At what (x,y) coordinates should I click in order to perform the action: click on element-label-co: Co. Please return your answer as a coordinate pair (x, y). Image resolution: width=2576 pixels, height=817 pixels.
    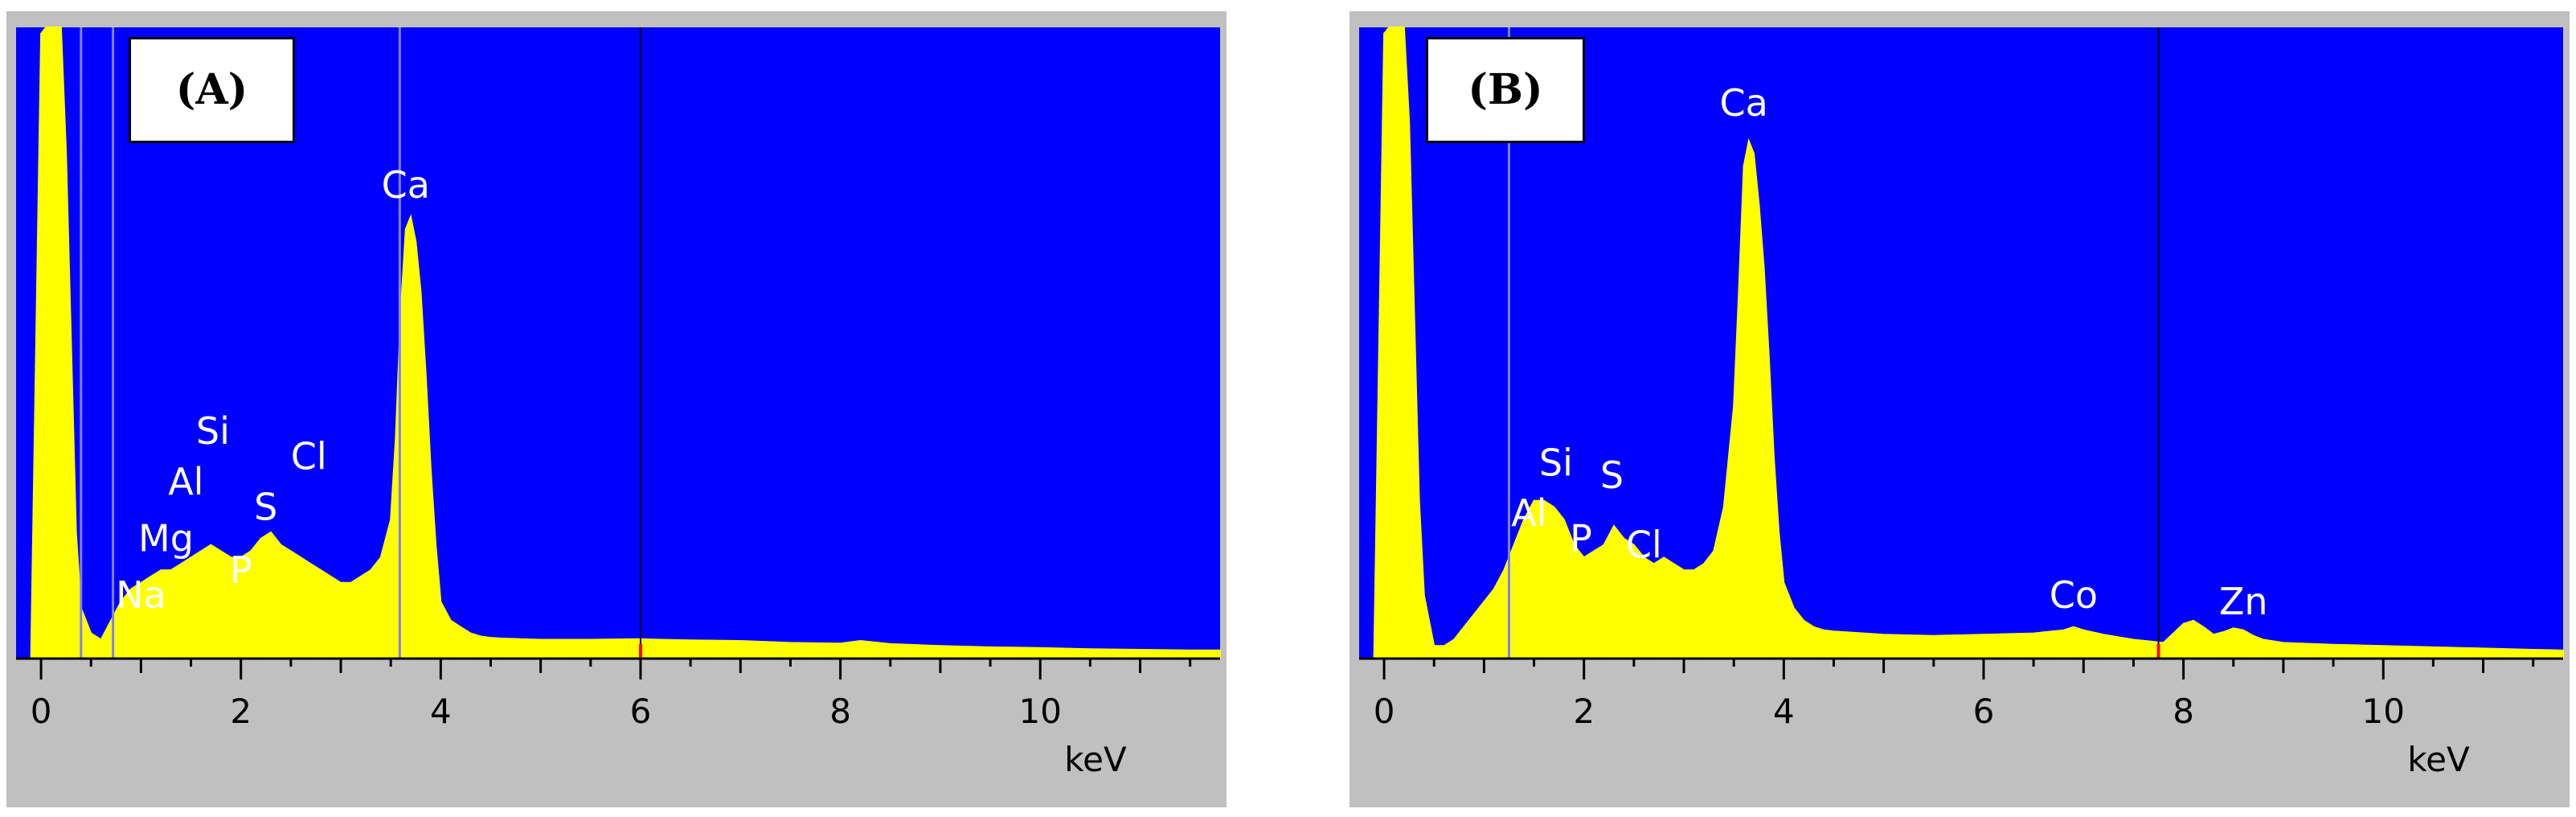
    Looking at the image, I should click on (2074, 595).